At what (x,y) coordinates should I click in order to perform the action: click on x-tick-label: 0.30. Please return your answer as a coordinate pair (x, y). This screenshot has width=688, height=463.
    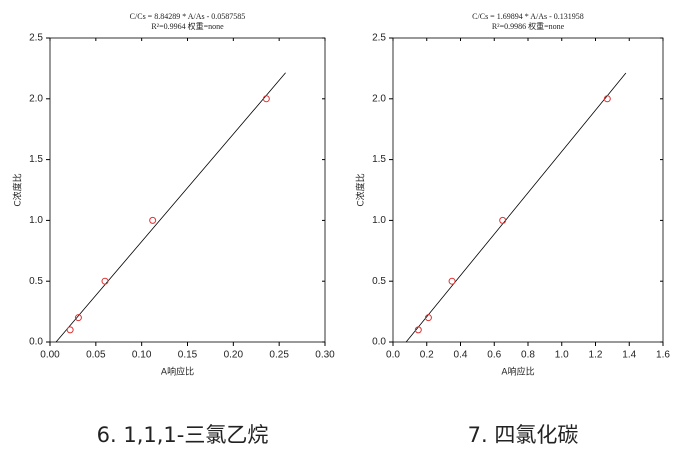
    Looking at the image, I should click on (325, 355).